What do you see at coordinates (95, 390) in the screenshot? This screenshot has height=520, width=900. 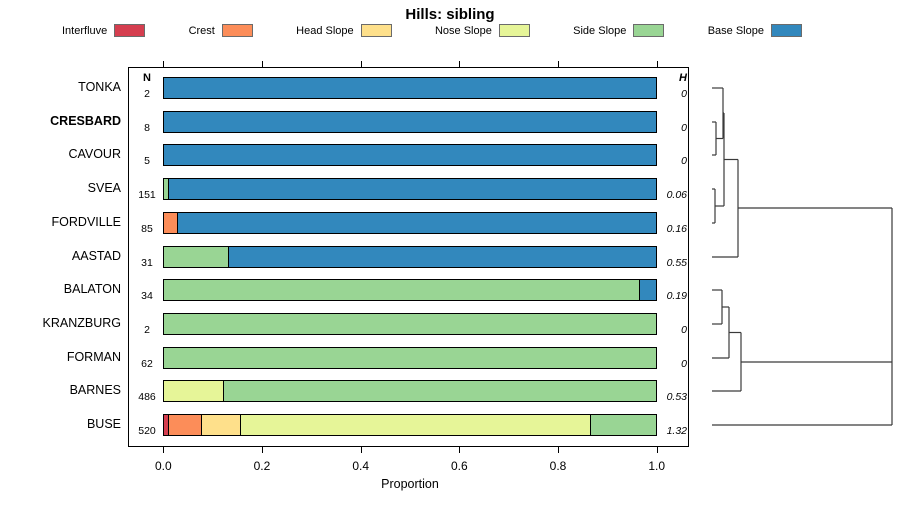 I see `row-label: BARNES` at bounding box center [95, 390].